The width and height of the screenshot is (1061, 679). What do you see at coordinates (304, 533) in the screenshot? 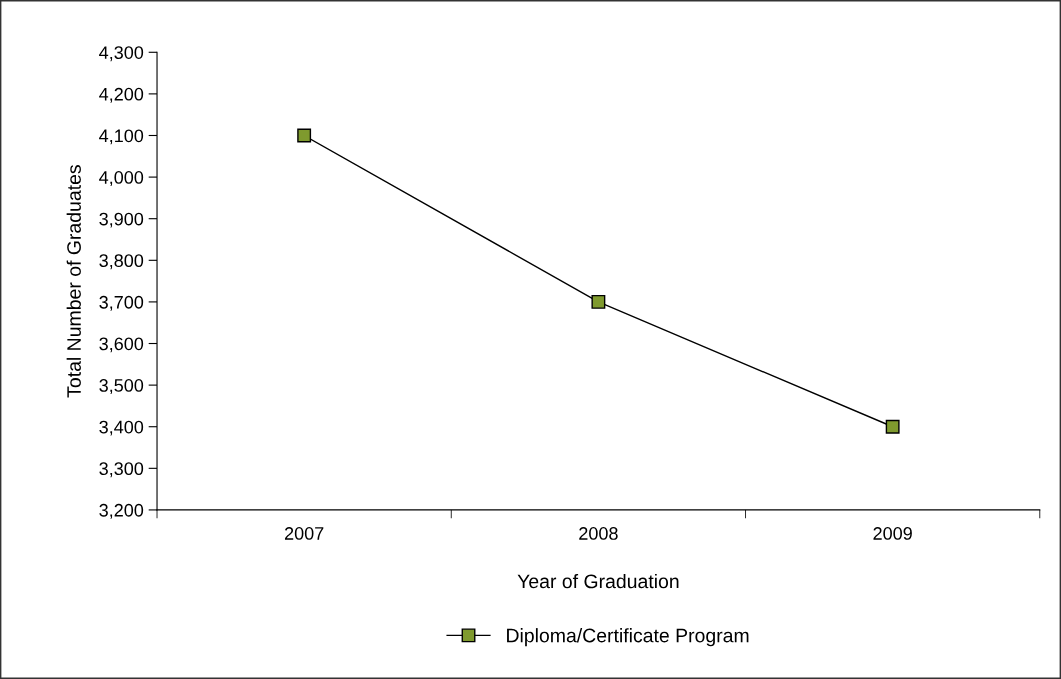
I see `x-tick-label: 2007` at bounding box center [304, 533].